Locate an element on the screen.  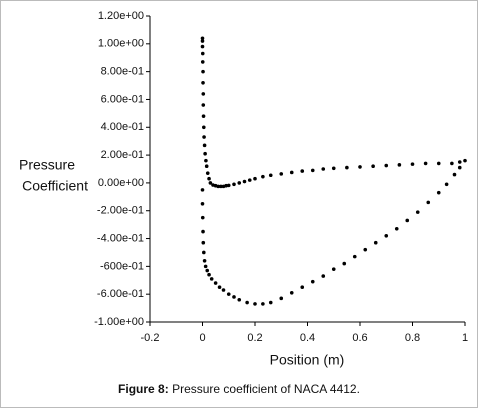
x-tick-label: 0.6 is located at coordinates (359, 338).